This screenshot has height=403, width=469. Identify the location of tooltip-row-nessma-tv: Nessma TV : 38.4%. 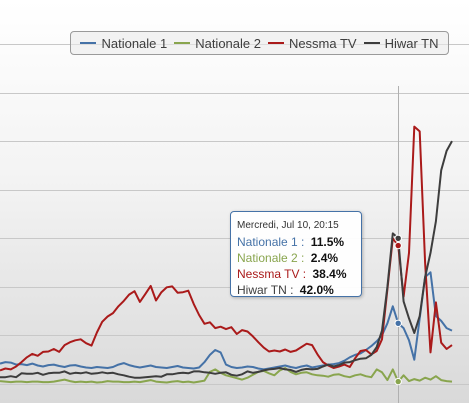
(292, 274).